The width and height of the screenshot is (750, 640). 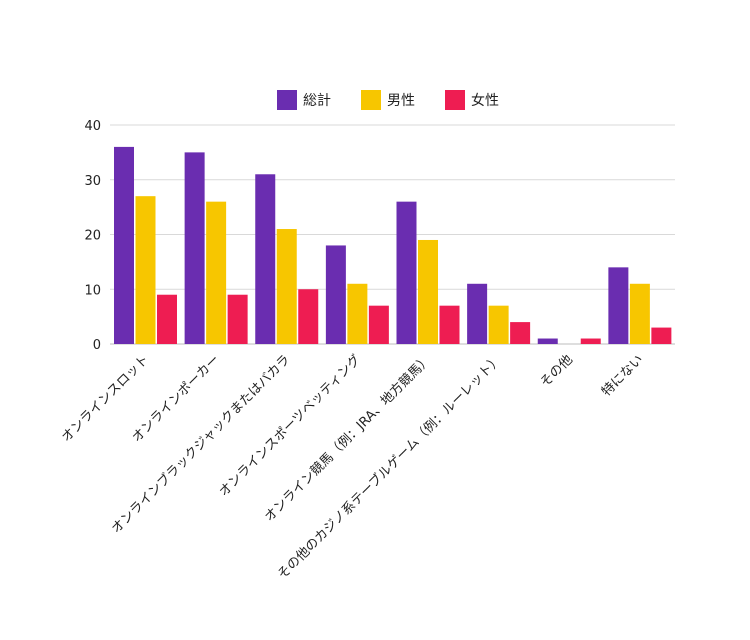 I want to click on y-tick-label: 30, so click(x=92, y=181).